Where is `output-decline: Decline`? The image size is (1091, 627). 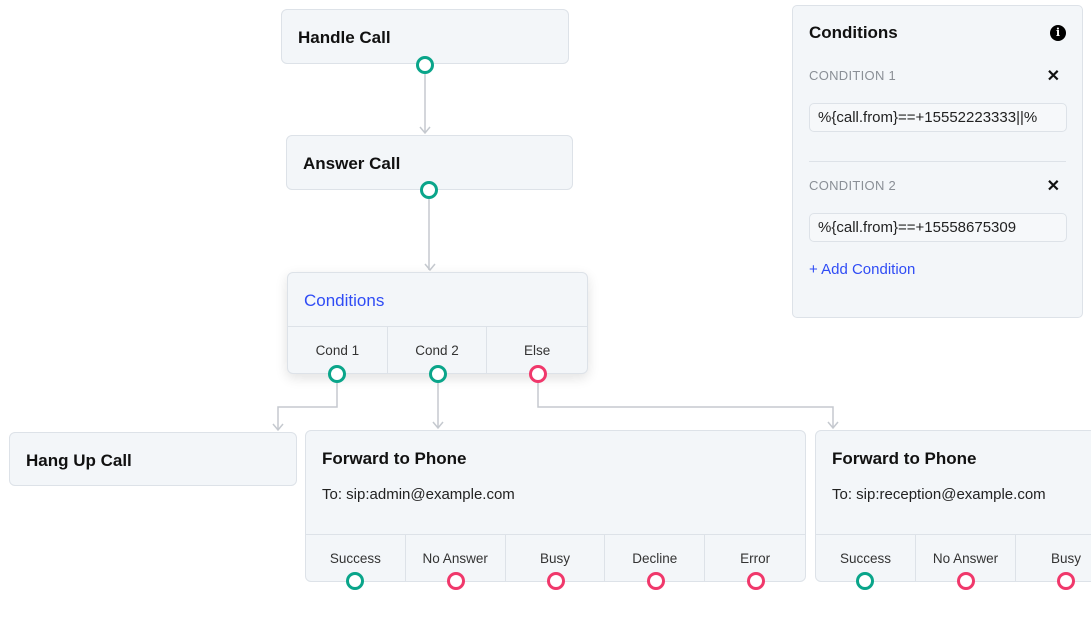 output-decline: Decline is located at coordinates (655, 558).